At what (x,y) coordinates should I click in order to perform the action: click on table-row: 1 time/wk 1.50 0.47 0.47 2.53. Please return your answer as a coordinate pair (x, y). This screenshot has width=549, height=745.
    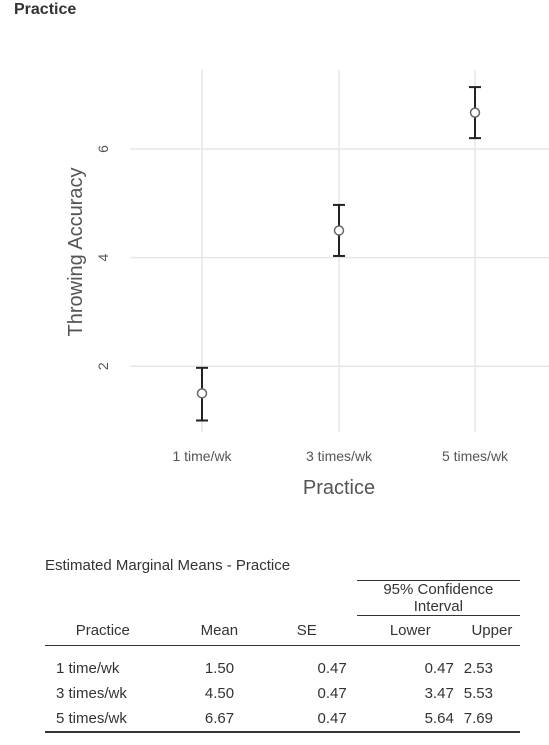
    Looking at the image, I should click on (282, 668).